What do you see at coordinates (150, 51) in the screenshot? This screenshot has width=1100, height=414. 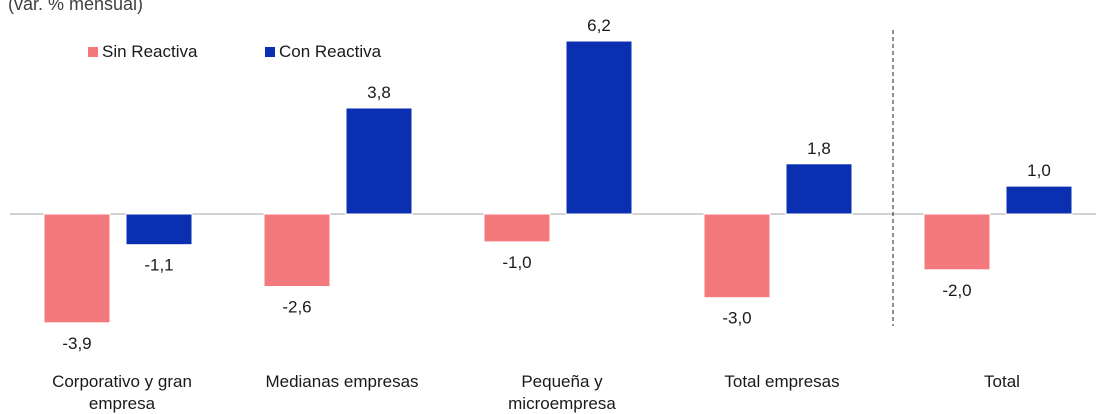 I see `legend-label-0: Sin Reactiva` at bounding box center [150, 51].